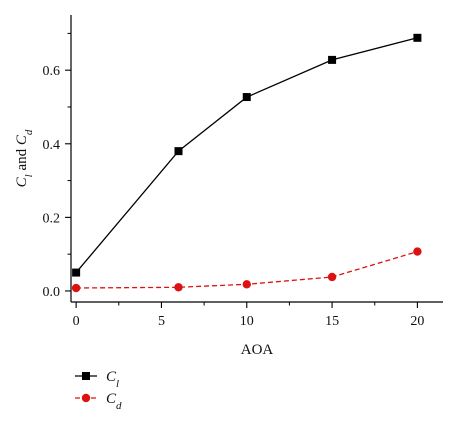 The image size is (474, 424). I want to click on y-axis-label-sub2: d, so click(29, 132).